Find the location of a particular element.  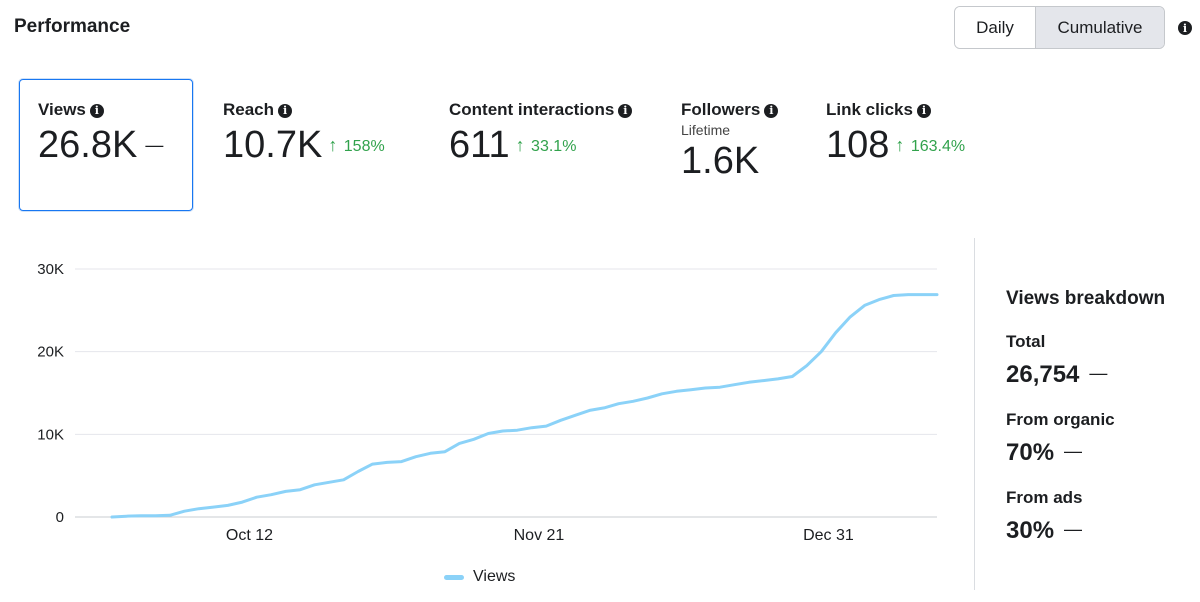

metric-label: Reach is located at coordinates (249, 109).